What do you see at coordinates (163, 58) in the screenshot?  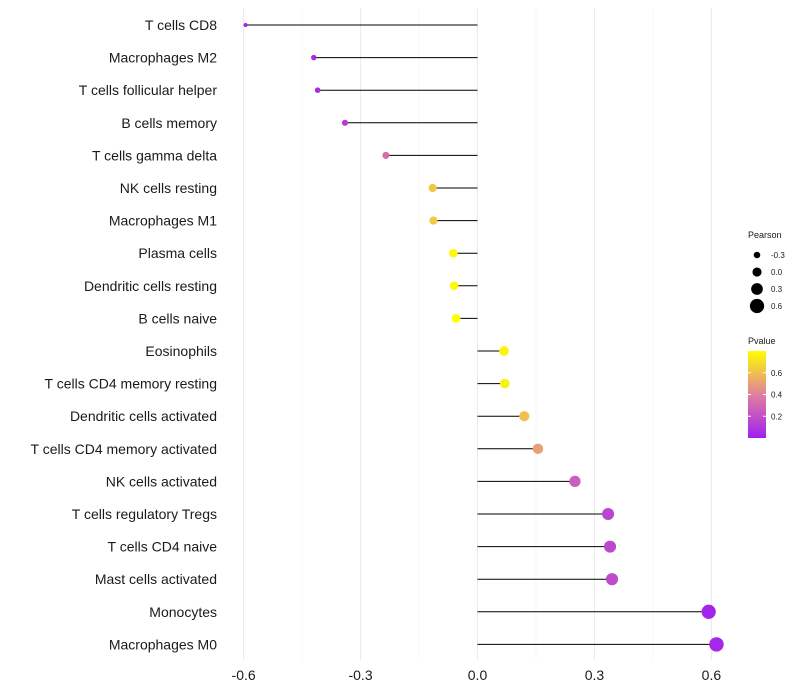 I see `y-tick-label: Macrophages M2` at bounding box center [163, 58].